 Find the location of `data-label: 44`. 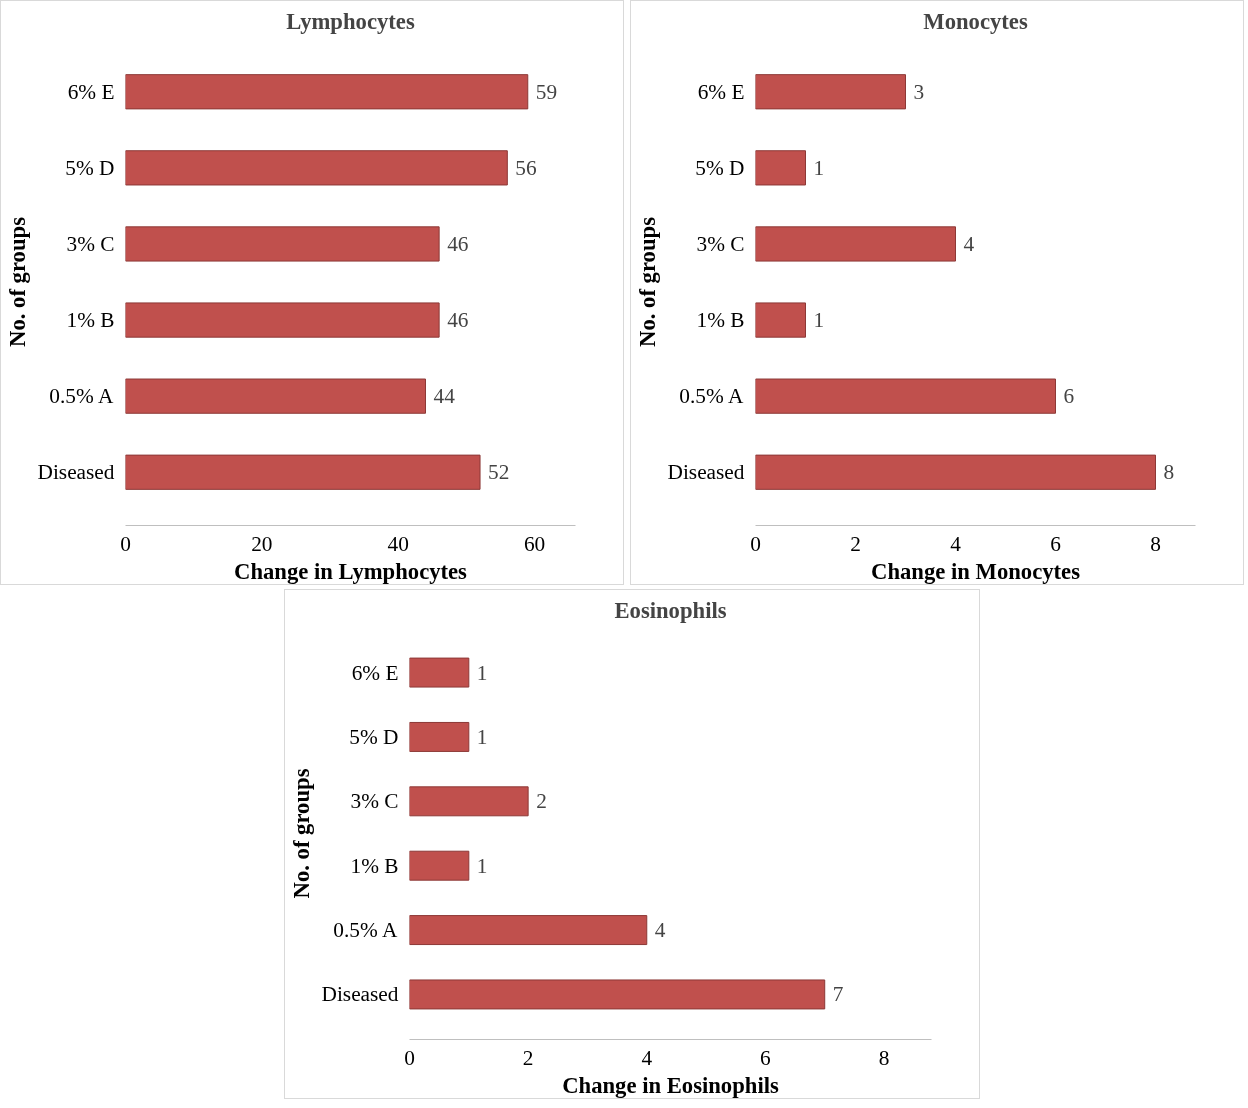

data-label: 44 is located at coordinates (444, 396).